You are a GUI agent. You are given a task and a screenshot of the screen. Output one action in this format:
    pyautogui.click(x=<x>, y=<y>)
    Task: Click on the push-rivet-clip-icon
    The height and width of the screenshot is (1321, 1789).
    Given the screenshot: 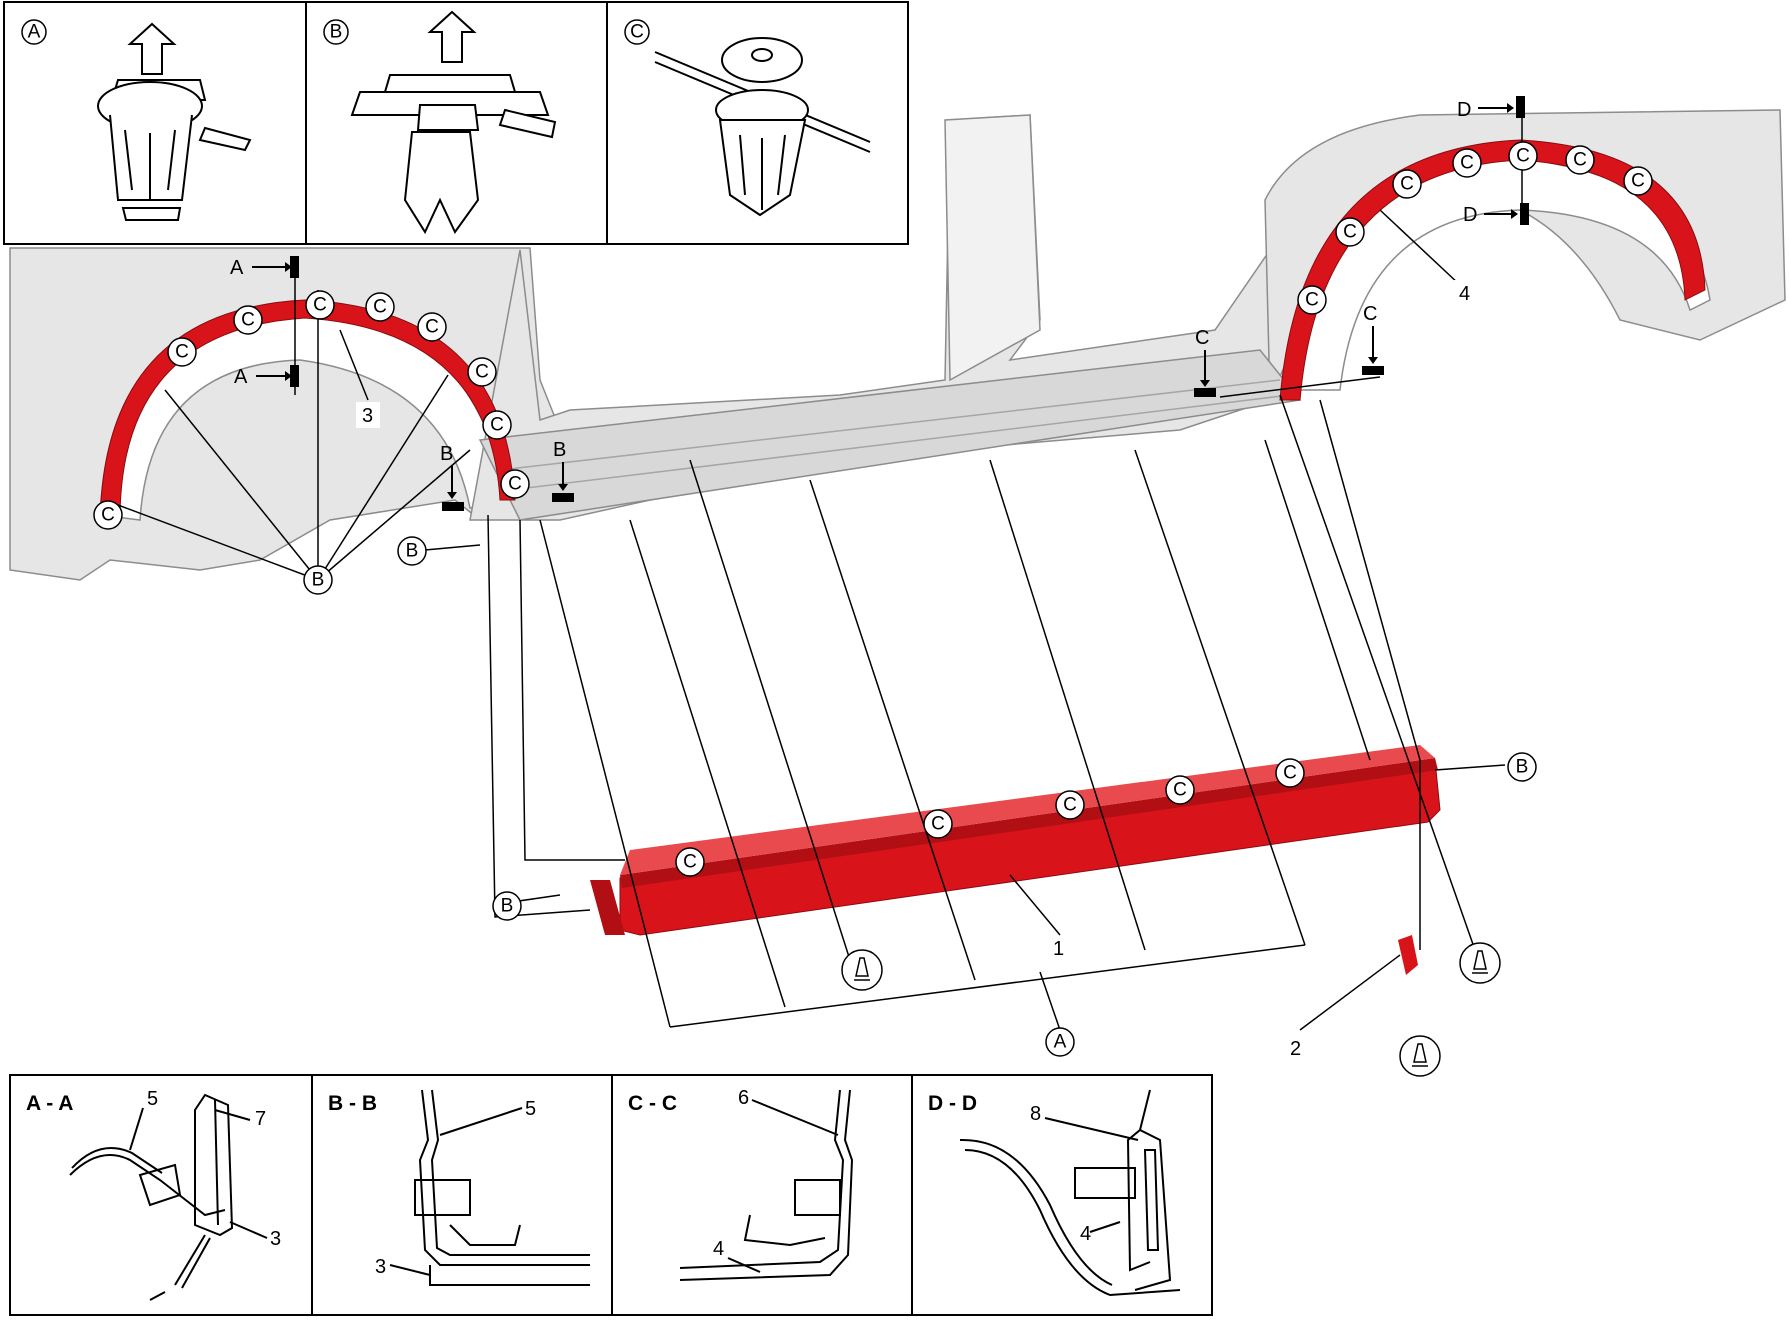 What is the action you would take?
    pyautogui.click(x=174, y=150)
    